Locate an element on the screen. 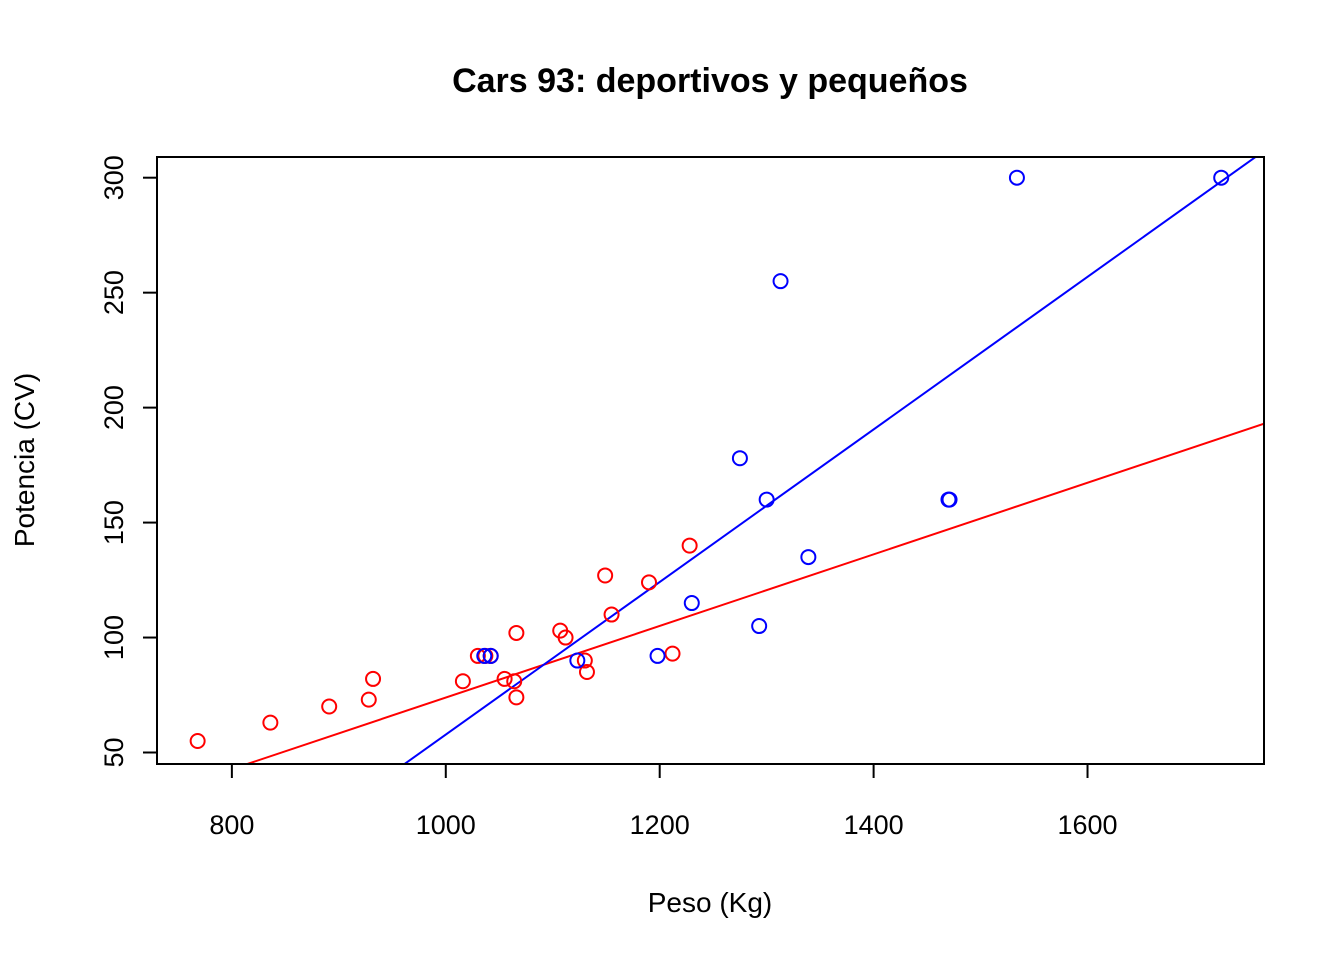 The height and width of the screenshot is (960, 1344). chart-title: Cars 93: deportivos y pequeños is located at coordinates (710, 81).